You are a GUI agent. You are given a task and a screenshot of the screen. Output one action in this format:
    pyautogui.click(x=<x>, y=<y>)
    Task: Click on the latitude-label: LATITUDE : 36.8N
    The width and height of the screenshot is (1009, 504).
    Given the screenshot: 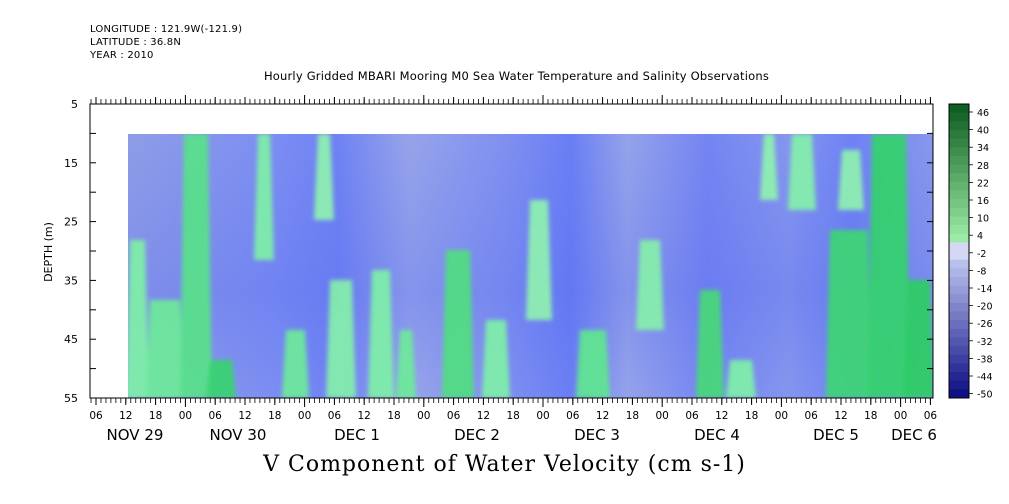 What is the action you would take?
    pyautogui.click(x=136, y=42)
    